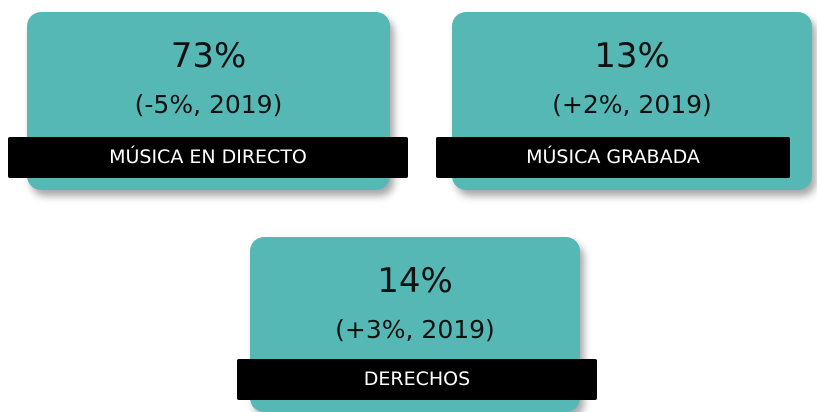 This screenshot has height=412, width=817. Describe the element at coordinates (417, 379) in the screenshot. I see `card-label: DERECHOS` at that location.